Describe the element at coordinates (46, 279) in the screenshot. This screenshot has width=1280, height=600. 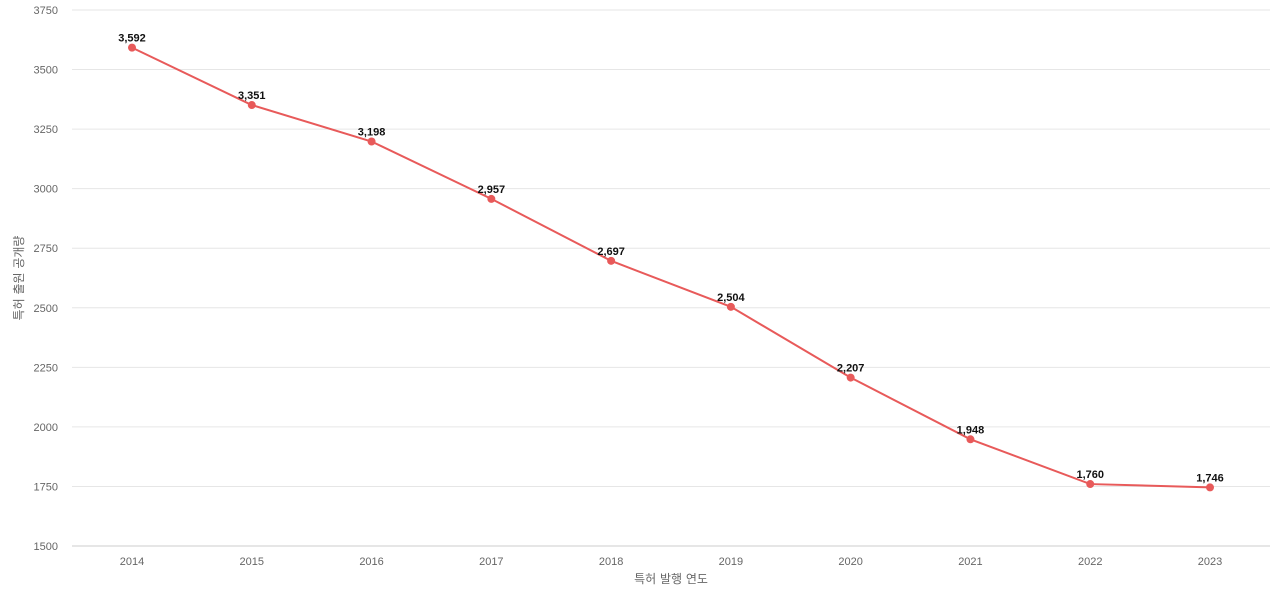
I see `y-axis-ticks: 1500 1750 2000 2250 2500 2750 3000 3250 3500 3750` at that location.